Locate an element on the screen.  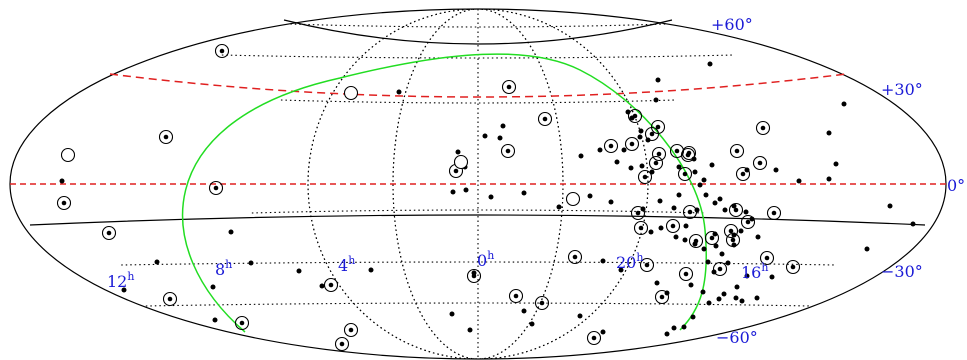
dec-label-3: −30° is located at coordinates (902, 271).